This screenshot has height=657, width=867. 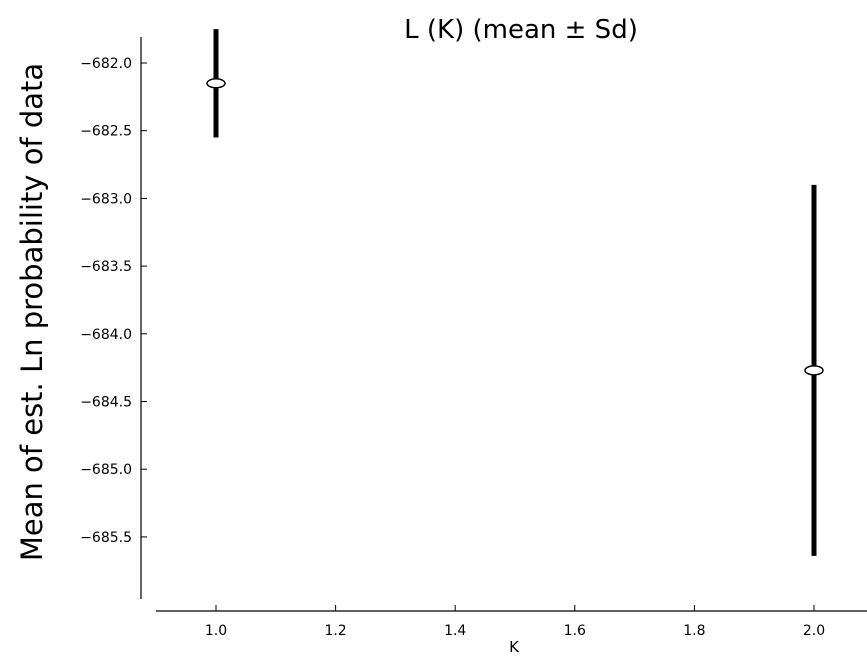 What do you see at coordinates (521, 30) in the screenshot?
I see `chart-title: L (K) (mean ± Sd)` at bounding box center [521, 30].